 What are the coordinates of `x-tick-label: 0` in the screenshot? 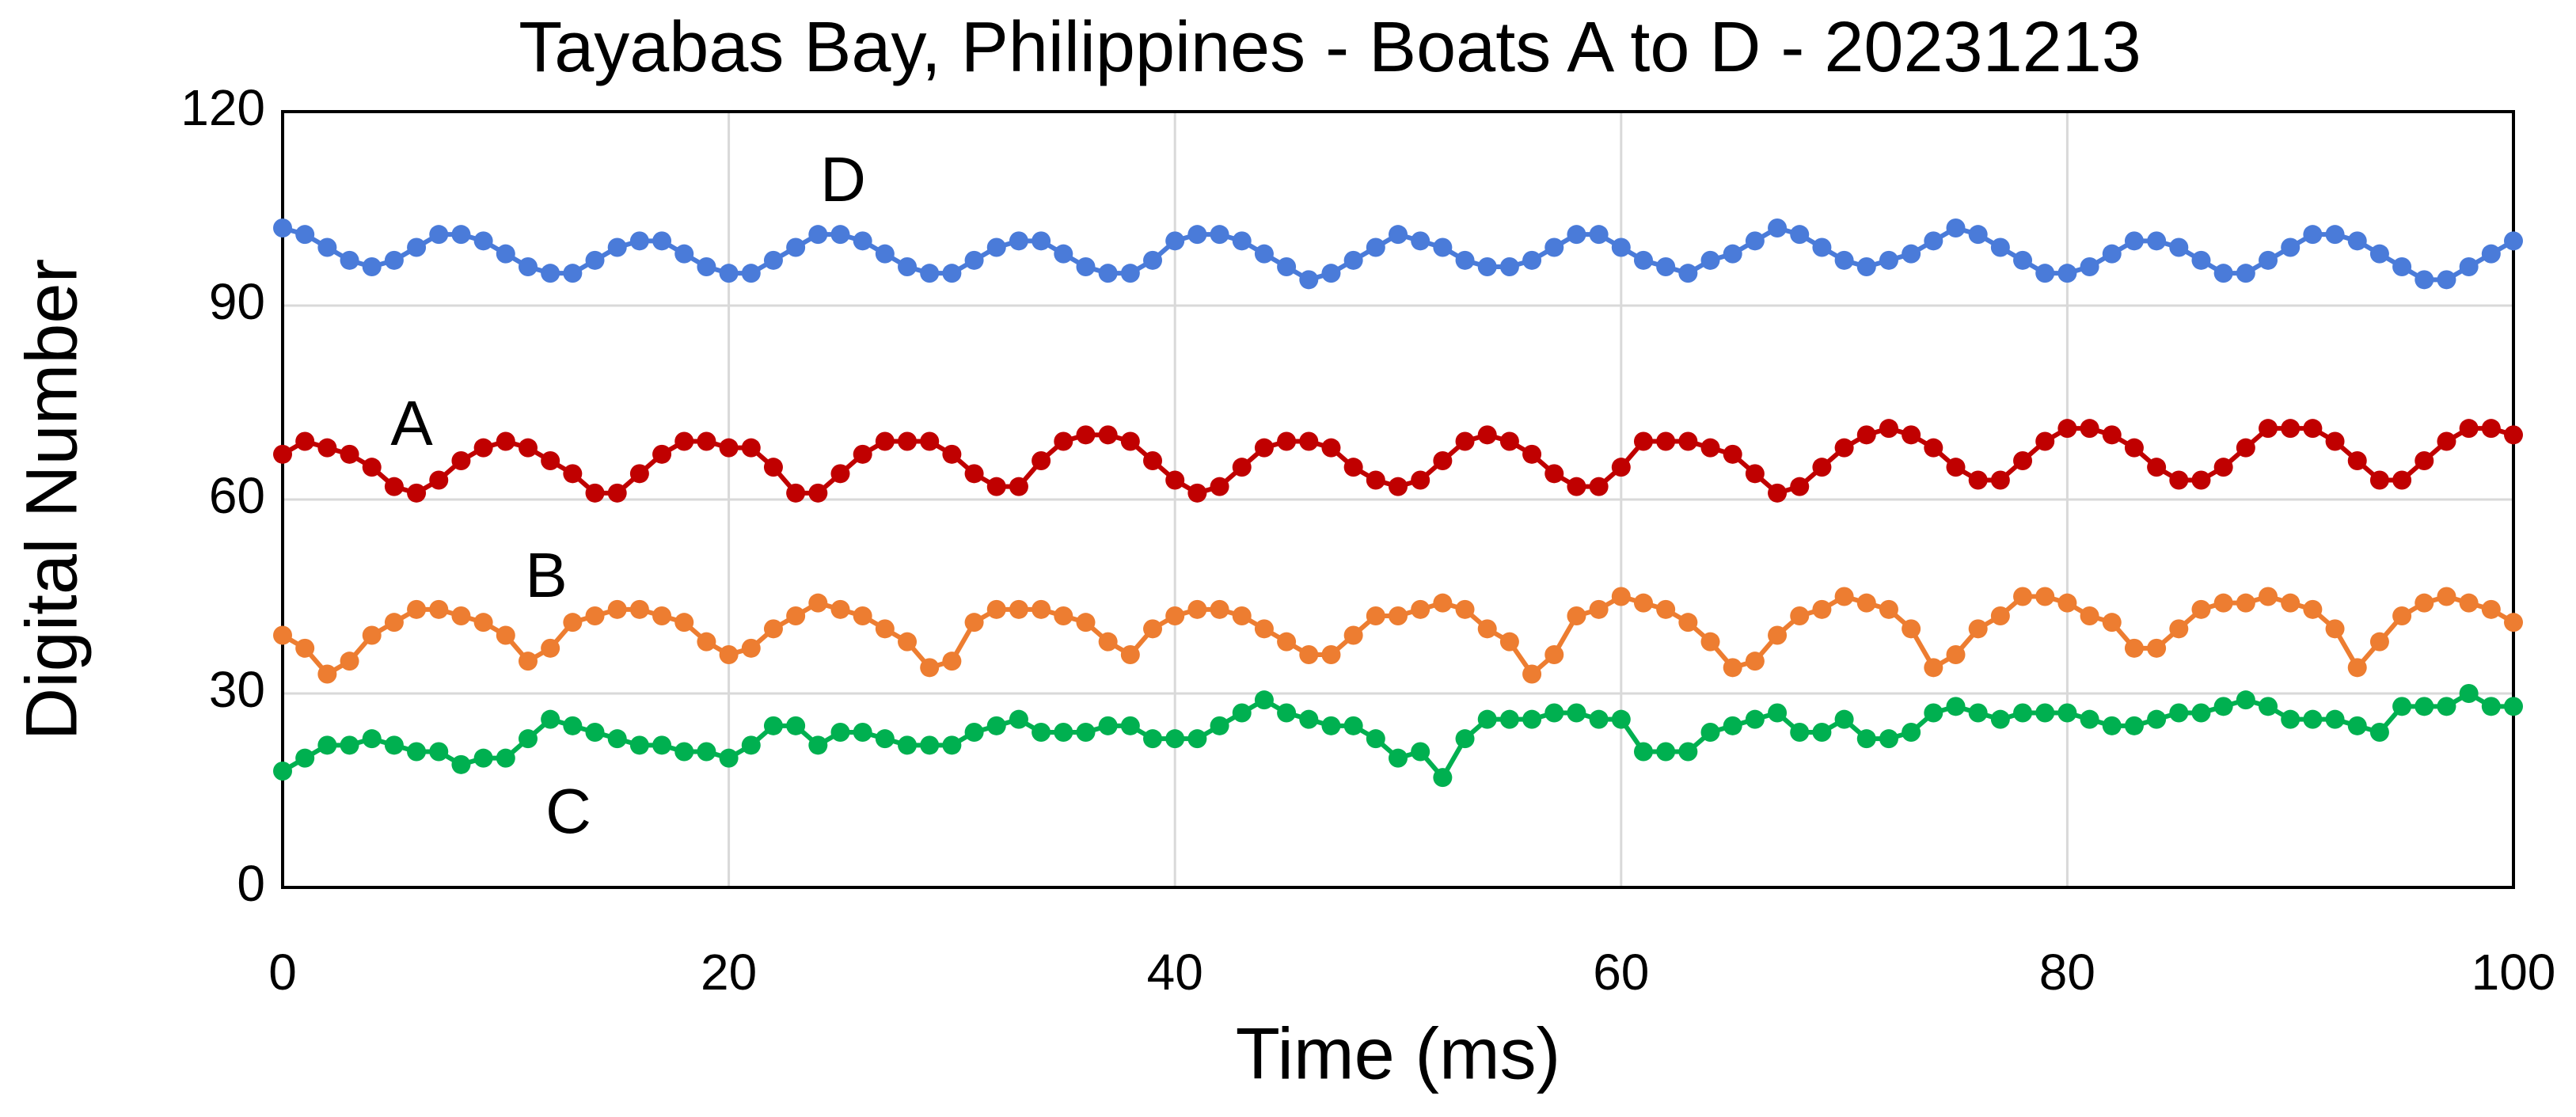 It's located at (282, 973).